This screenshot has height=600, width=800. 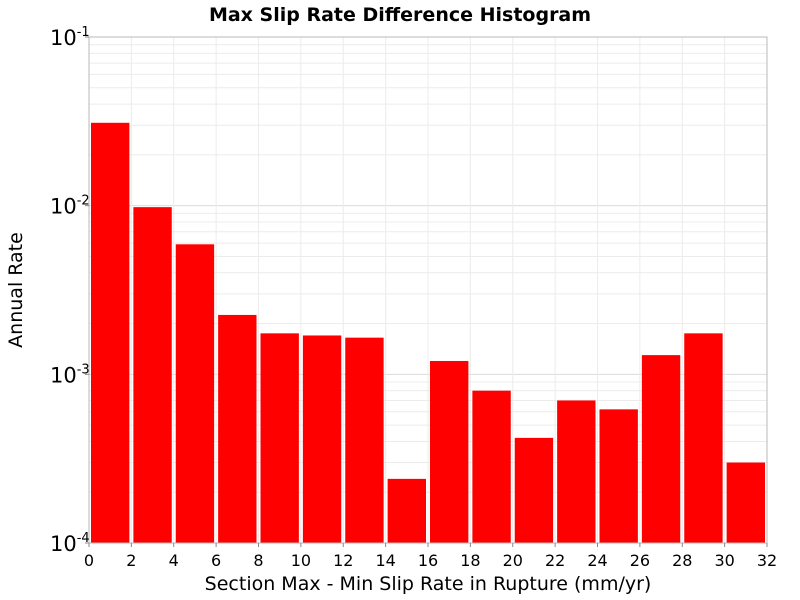 I want to click on x-tick-label: 0, so click(x=89, y=560).